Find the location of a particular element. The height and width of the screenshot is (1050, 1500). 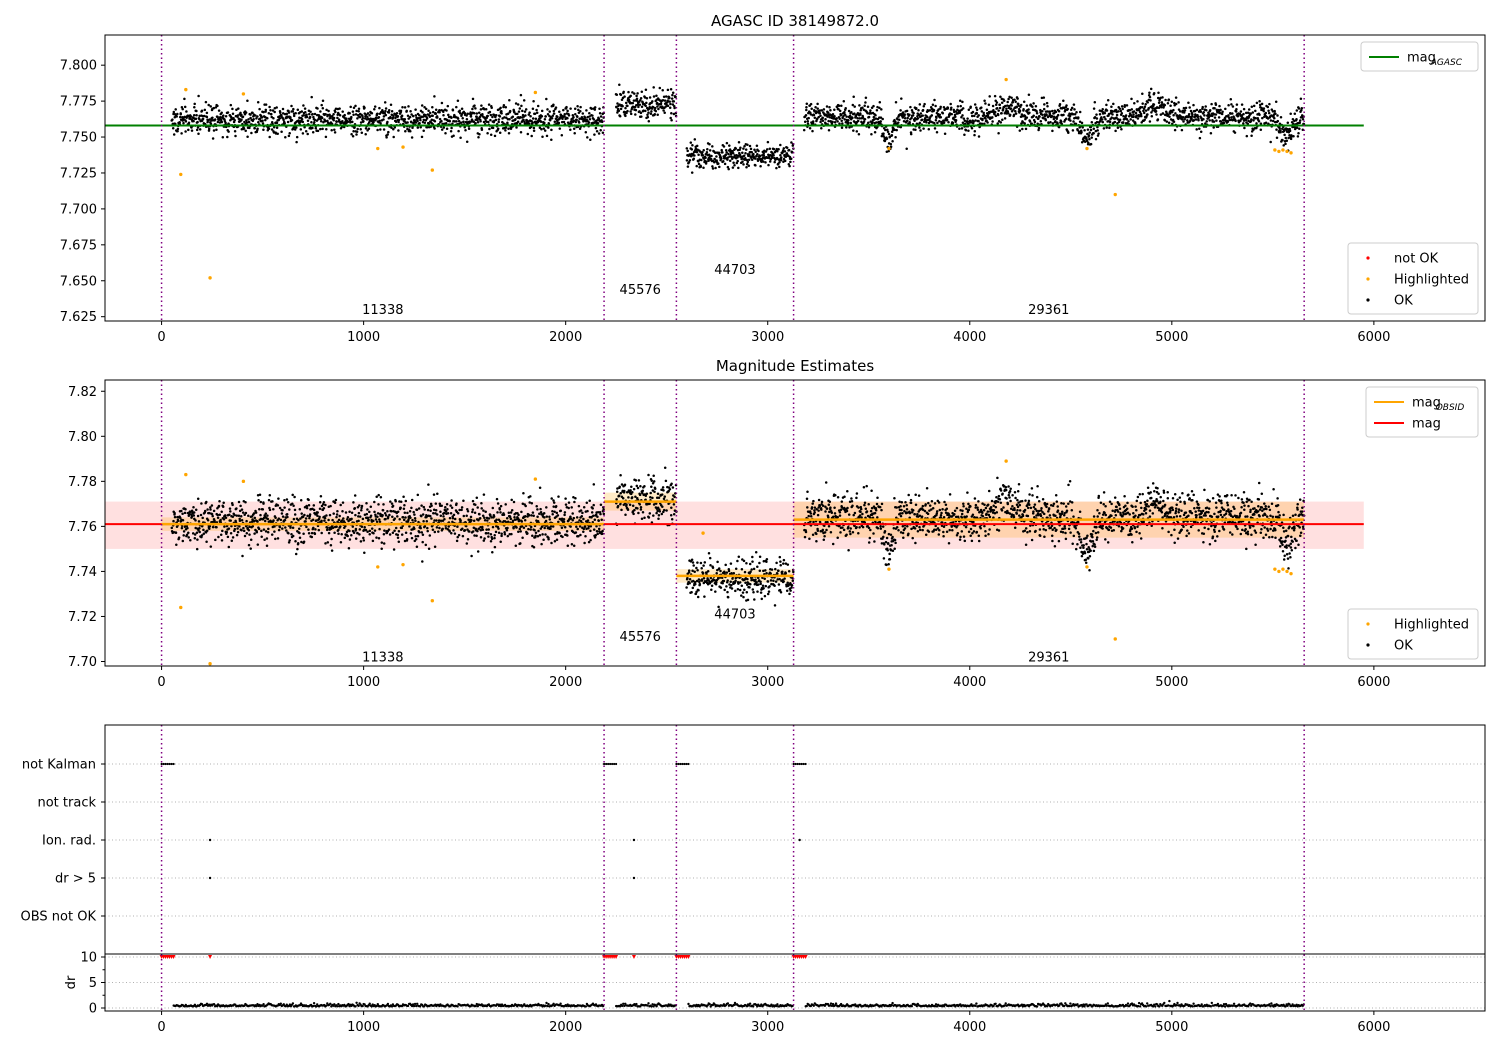

x-tick-label: 4000 is located at coordinates (969, 337).